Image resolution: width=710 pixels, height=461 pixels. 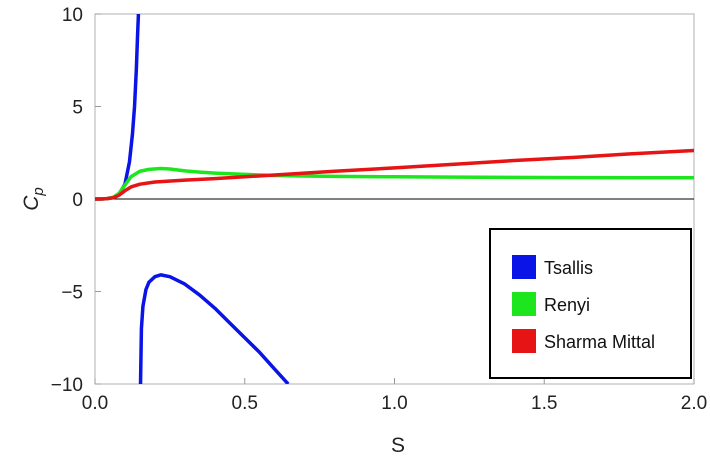 I want to click on y-tick-label: 10, so click(x=72, y=15).